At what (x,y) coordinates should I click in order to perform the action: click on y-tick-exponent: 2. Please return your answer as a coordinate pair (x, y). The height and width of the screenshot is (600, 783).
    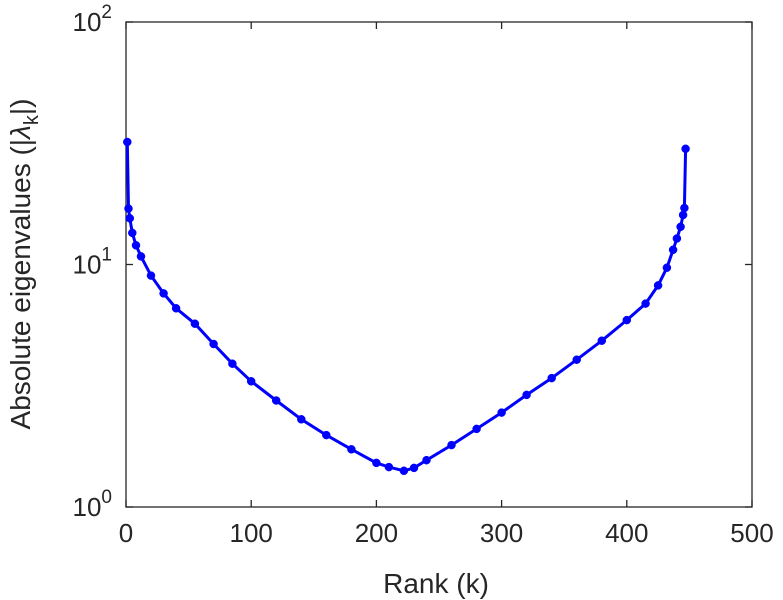
    Looking at the image, I should click on (106, 12).